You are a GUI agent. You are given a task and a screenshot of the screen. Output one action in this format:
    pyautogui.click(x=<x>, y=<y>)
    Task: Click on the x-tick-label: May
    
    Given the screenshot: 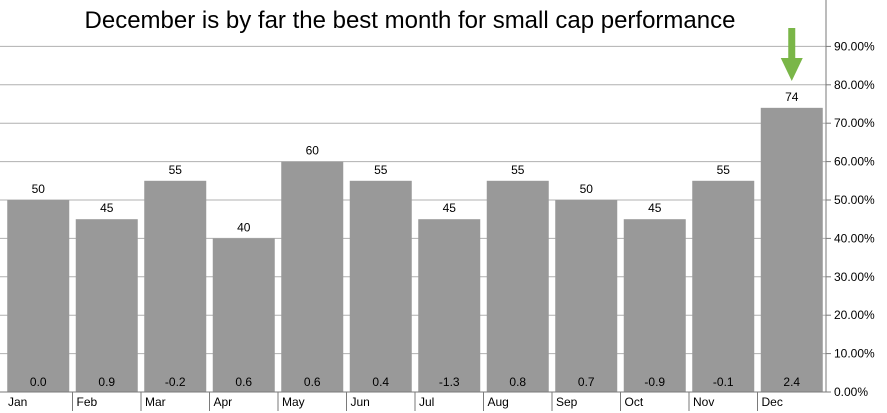 What is the action you would take?
    pyautogui.click(x=293, y=402)
    